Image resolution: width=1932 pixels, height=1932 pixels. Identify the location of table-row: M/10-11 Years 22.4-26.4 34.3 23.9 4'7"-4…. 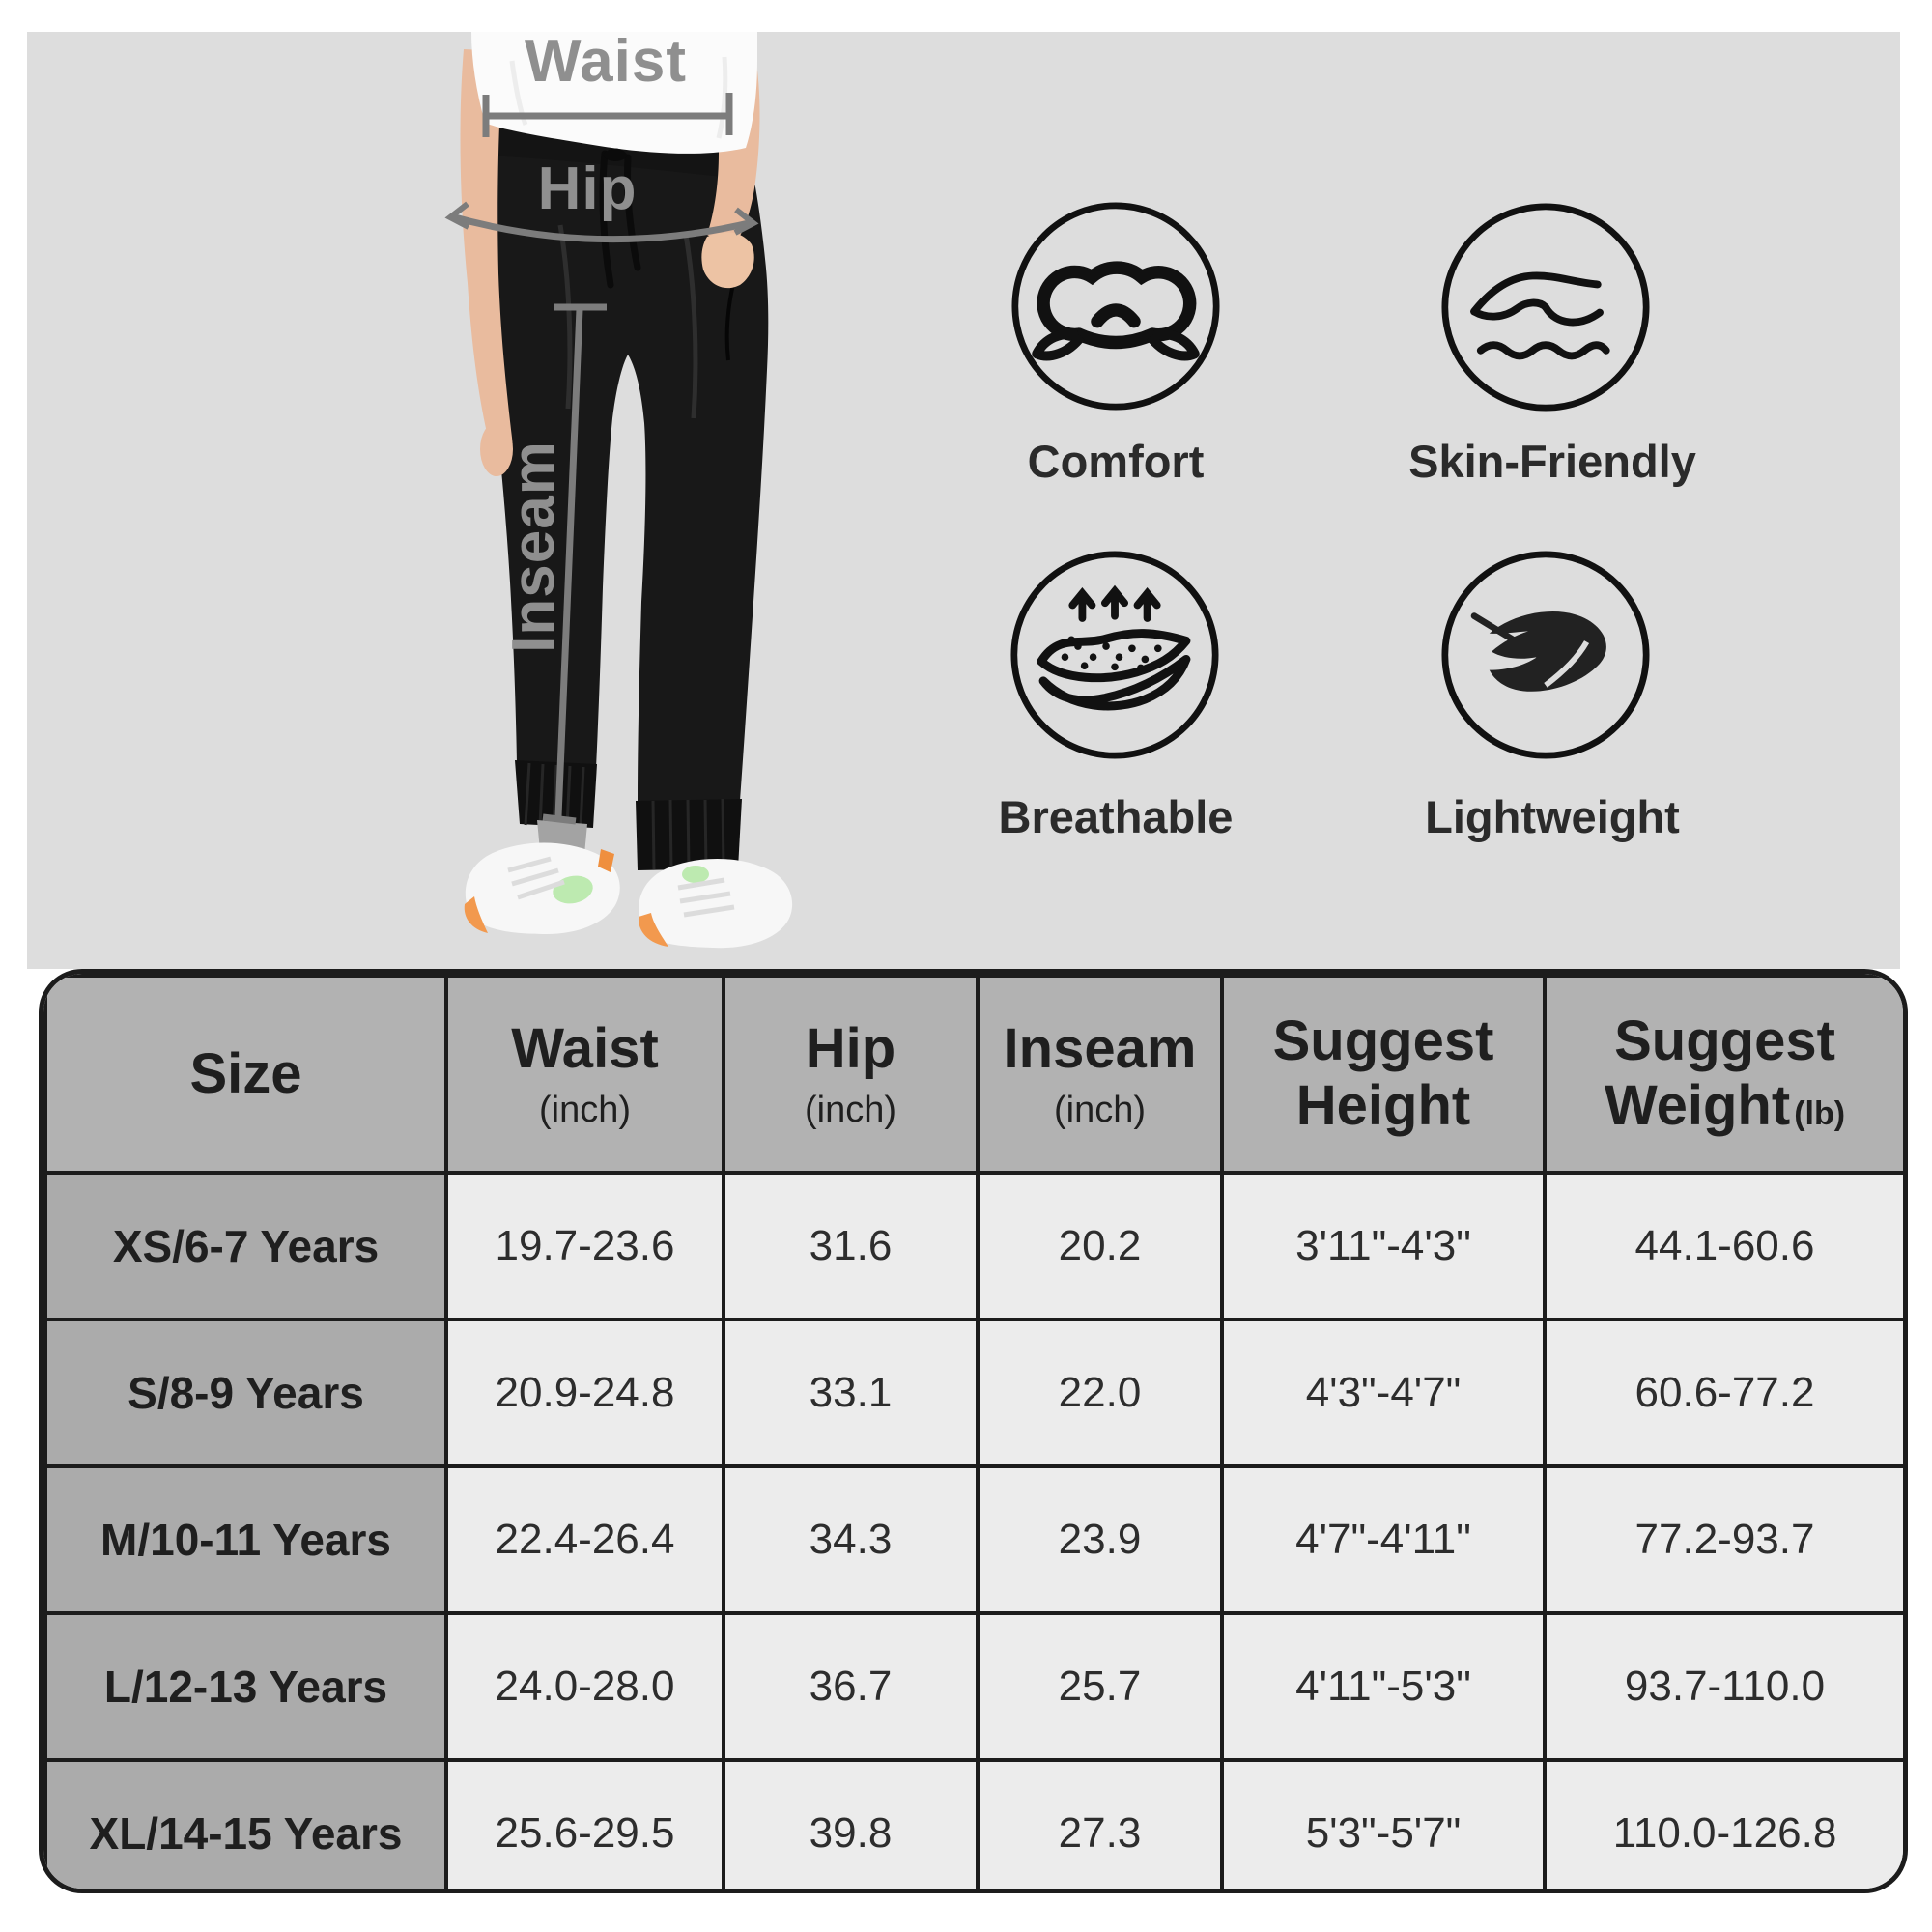
(973, 1539).